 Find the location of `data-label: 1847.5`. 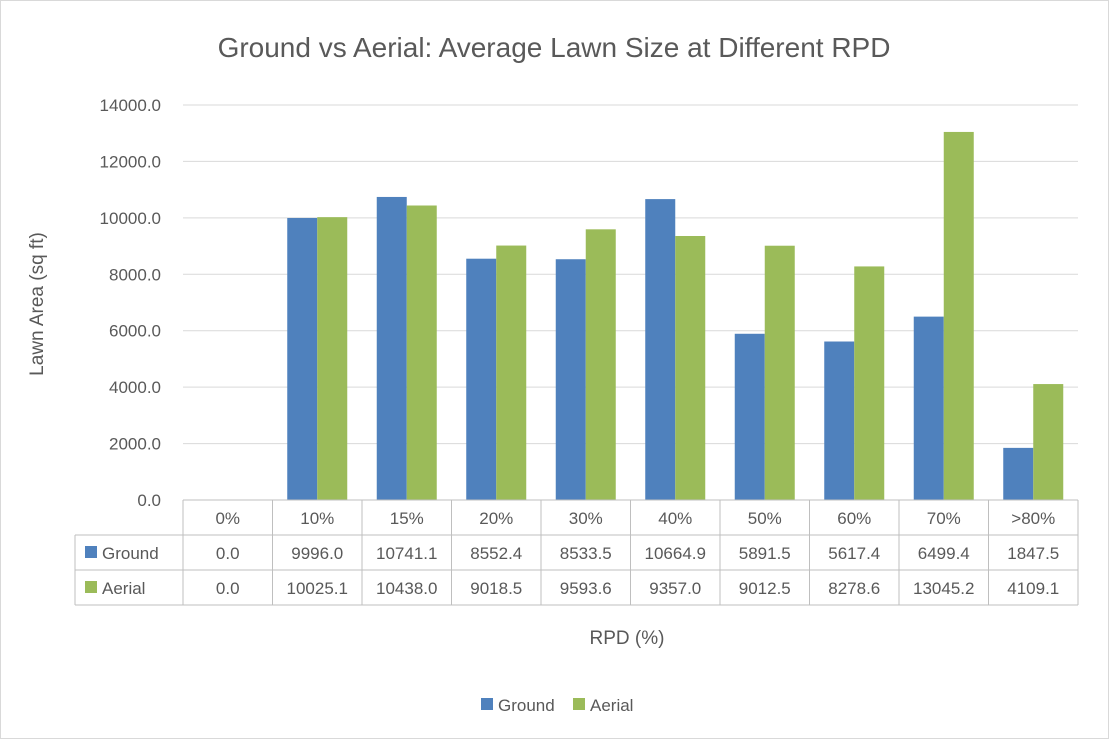

data-label: 1847.5 is located at coordinates (1033, 553).